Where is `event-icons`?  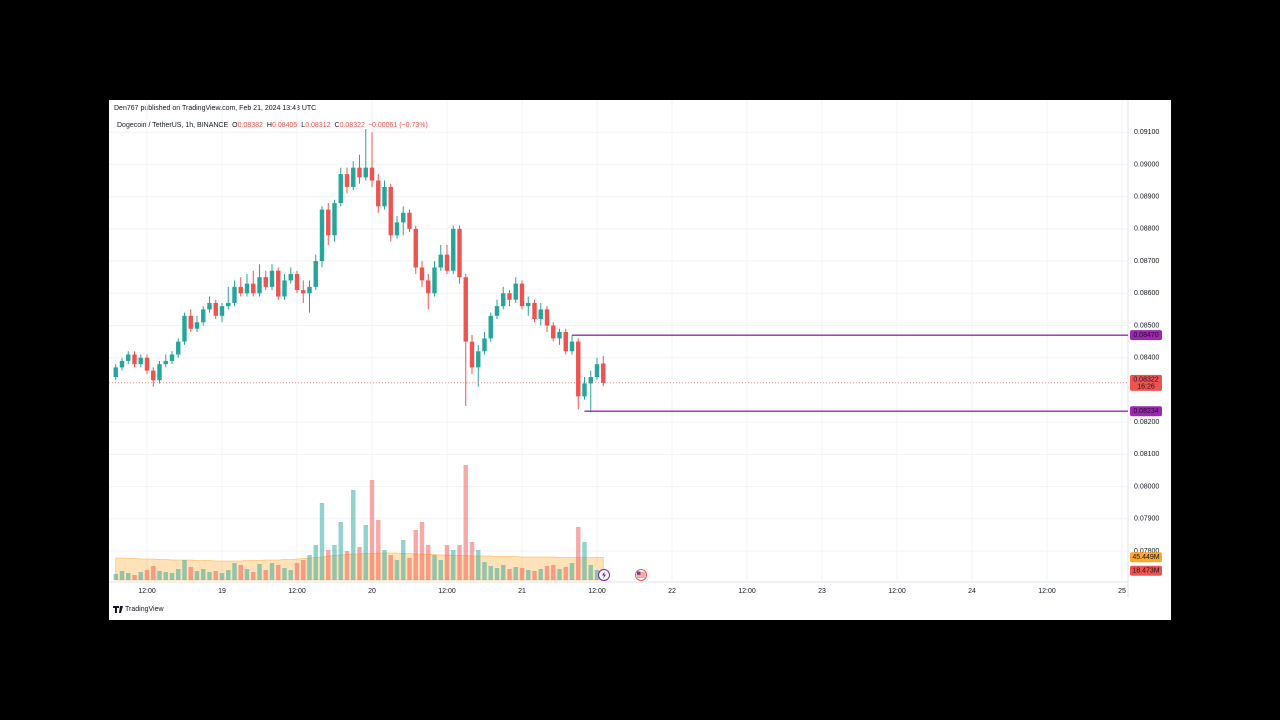 event-icons is located at coordinates (622, 575).